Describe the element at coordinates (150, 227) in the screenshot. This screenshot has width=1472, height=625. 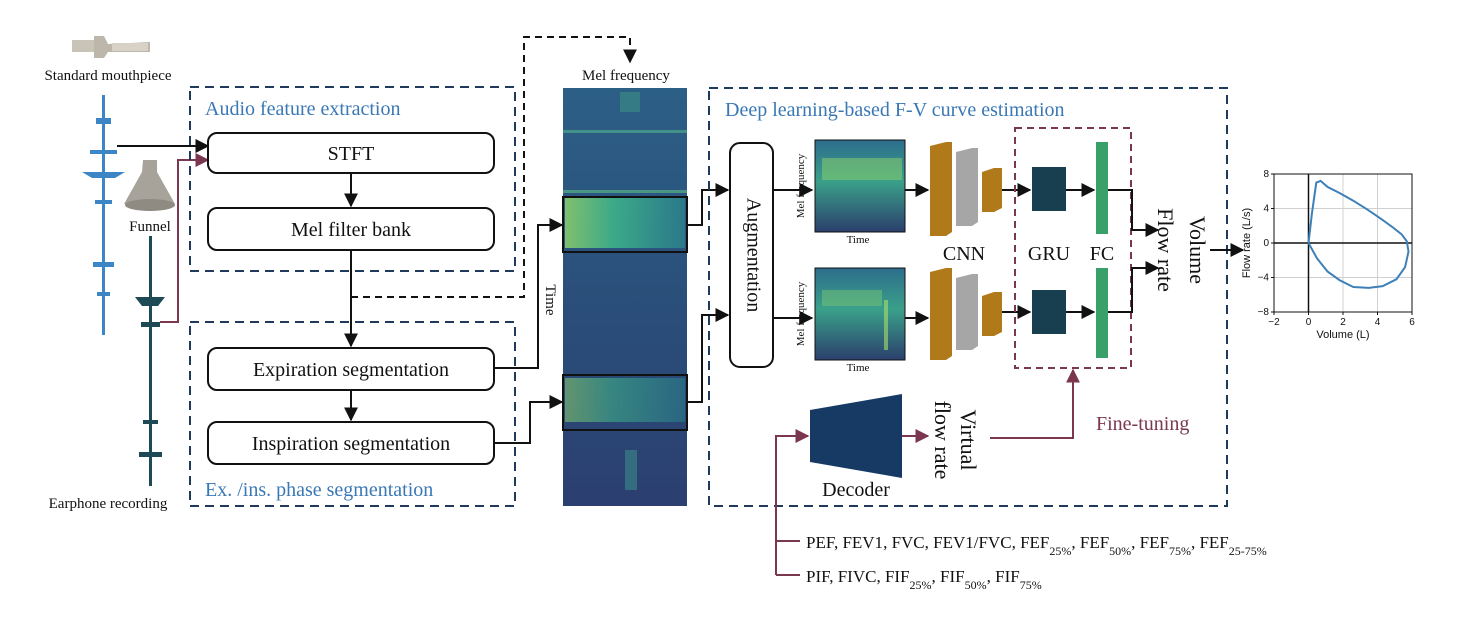
I see `funnel-label: Funnel` at that location.